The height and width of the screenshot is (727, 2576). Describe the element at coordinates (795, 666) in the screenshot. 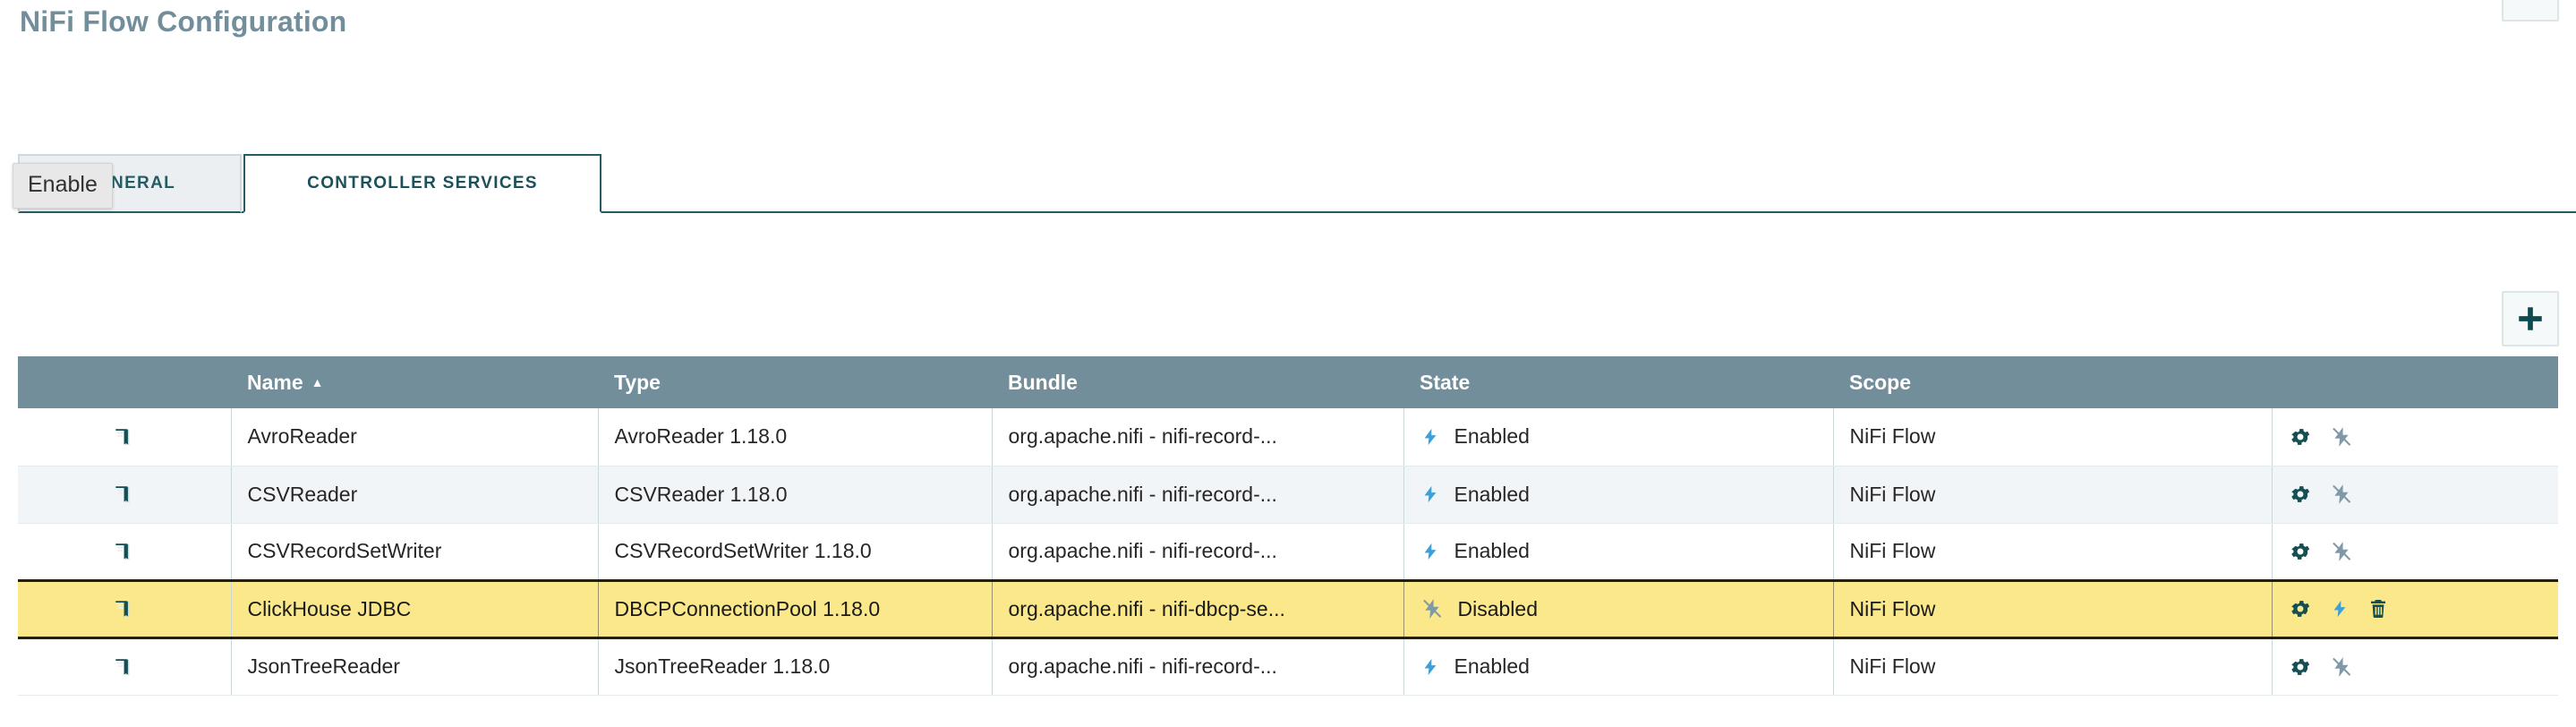

I see `cell-type: JsonTreeReader 1.18.0` at that location.